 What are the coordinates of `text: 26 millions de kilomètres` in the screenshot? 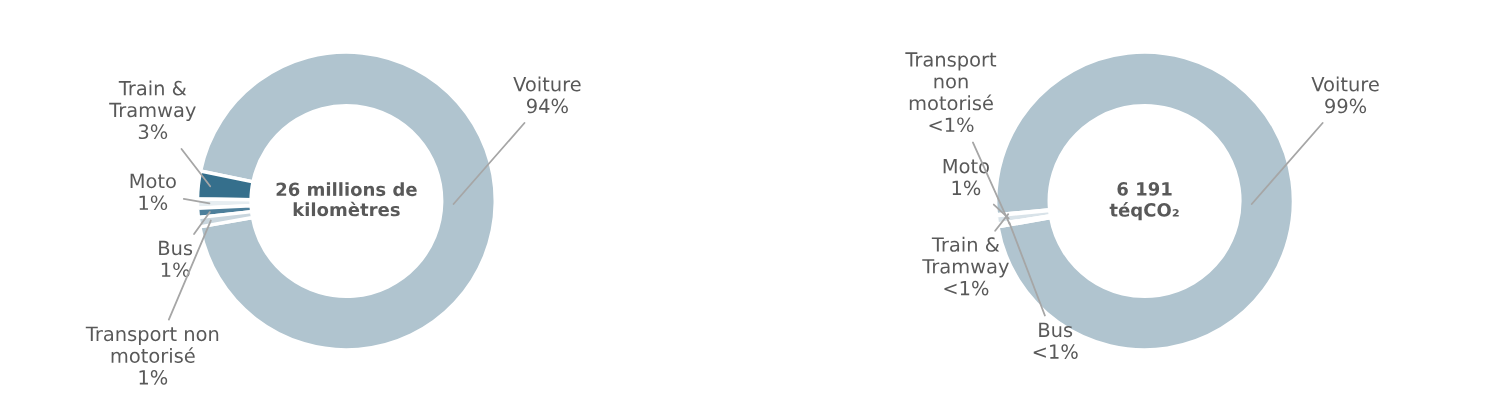 It's located at (346, 199).